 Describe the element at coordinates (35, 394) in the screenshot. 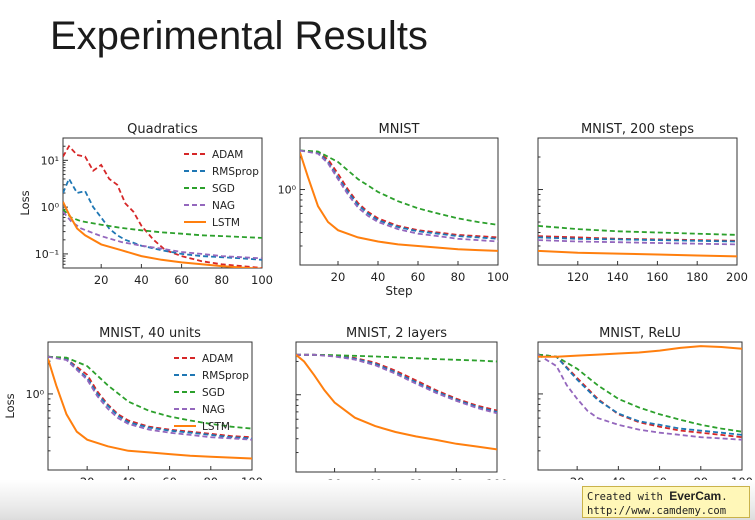

I see `chart-4-ytick-label: 10⁰` at that location.